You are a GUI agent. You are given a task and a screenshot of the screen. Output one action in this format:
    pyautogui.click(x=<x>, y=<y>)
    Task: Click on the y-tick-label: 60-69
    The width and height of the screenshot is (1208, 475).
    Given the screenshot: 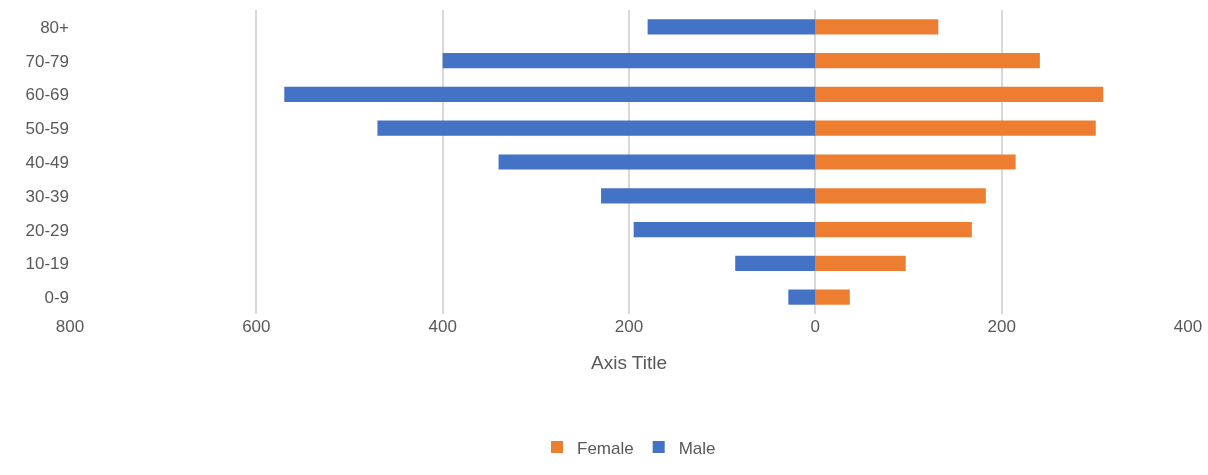 What is the action you would take?
    pyautogui.click(x=47, y=95)
    